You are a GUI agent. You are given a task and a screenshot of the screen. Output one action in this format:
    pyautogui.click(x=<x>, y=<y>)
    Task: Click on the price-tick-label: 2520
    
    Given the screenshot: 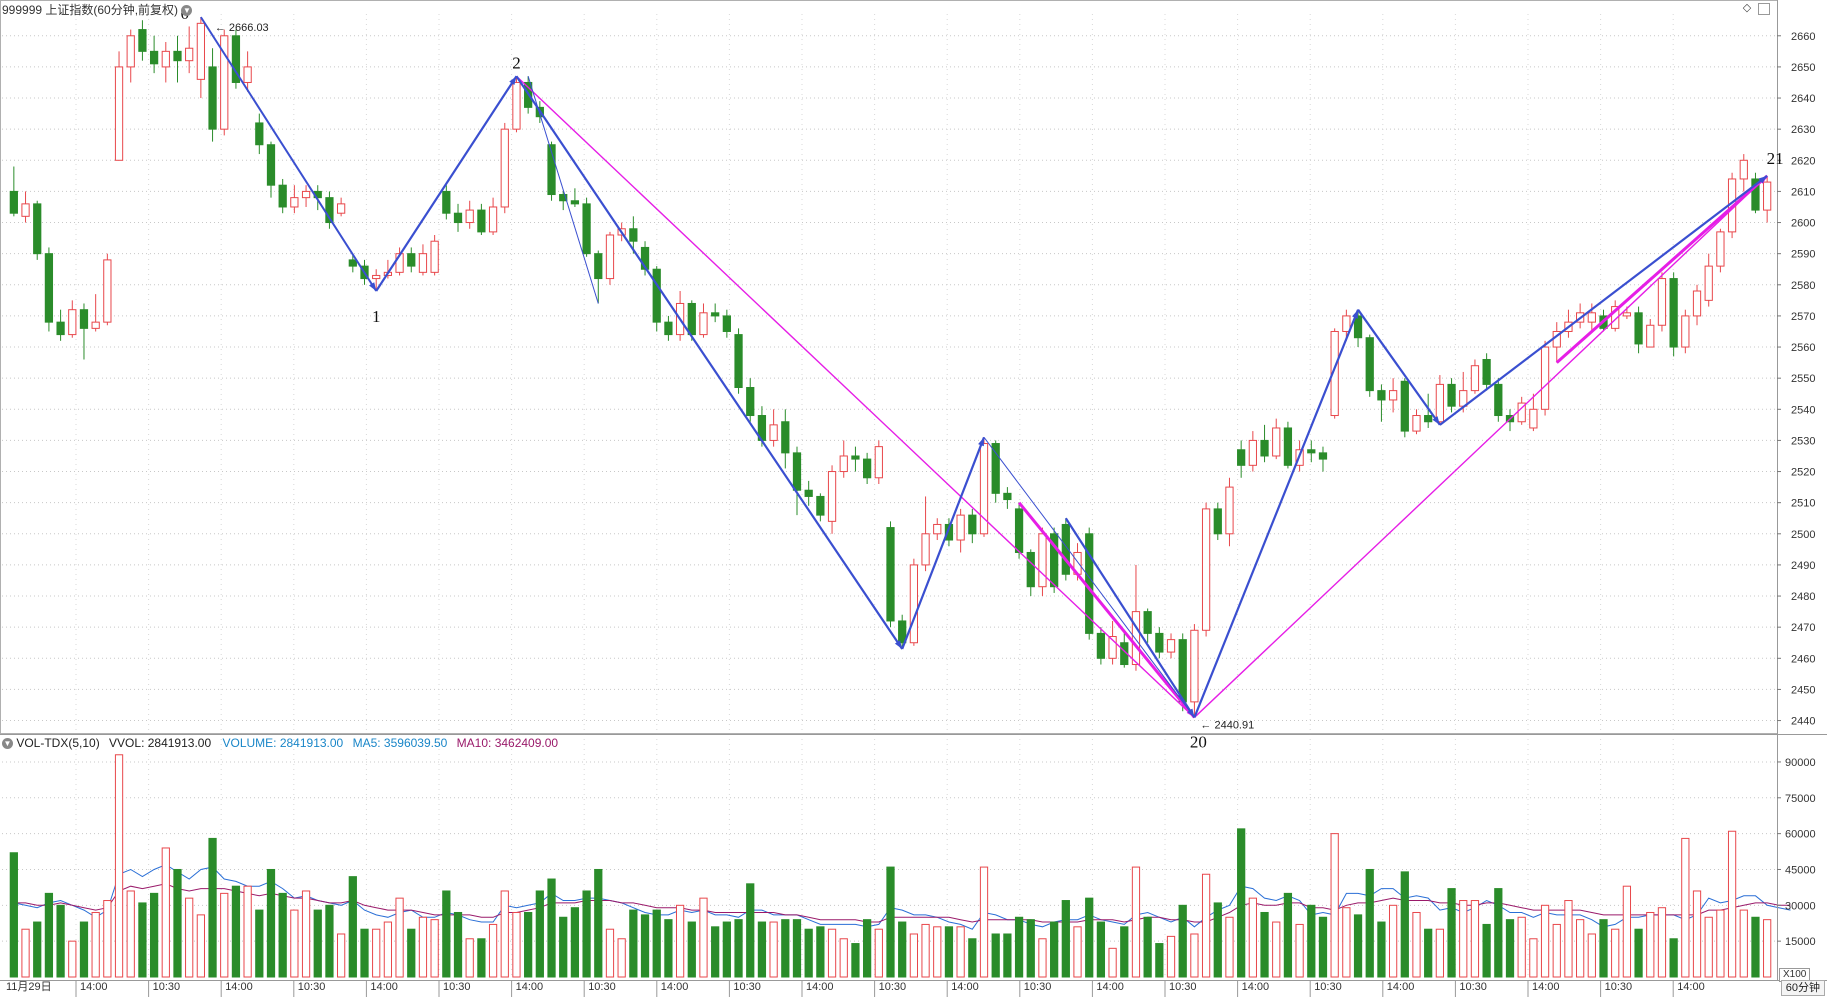 What is the action you would take?
    pyautogui.click(x=1803, y=473)
    